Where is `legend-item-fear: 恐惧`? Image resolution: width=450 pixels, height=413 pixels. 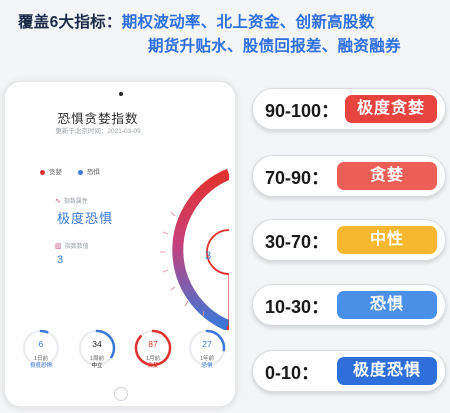
legend-item-fear: 恐惧 is located at coordinates (88, 171).